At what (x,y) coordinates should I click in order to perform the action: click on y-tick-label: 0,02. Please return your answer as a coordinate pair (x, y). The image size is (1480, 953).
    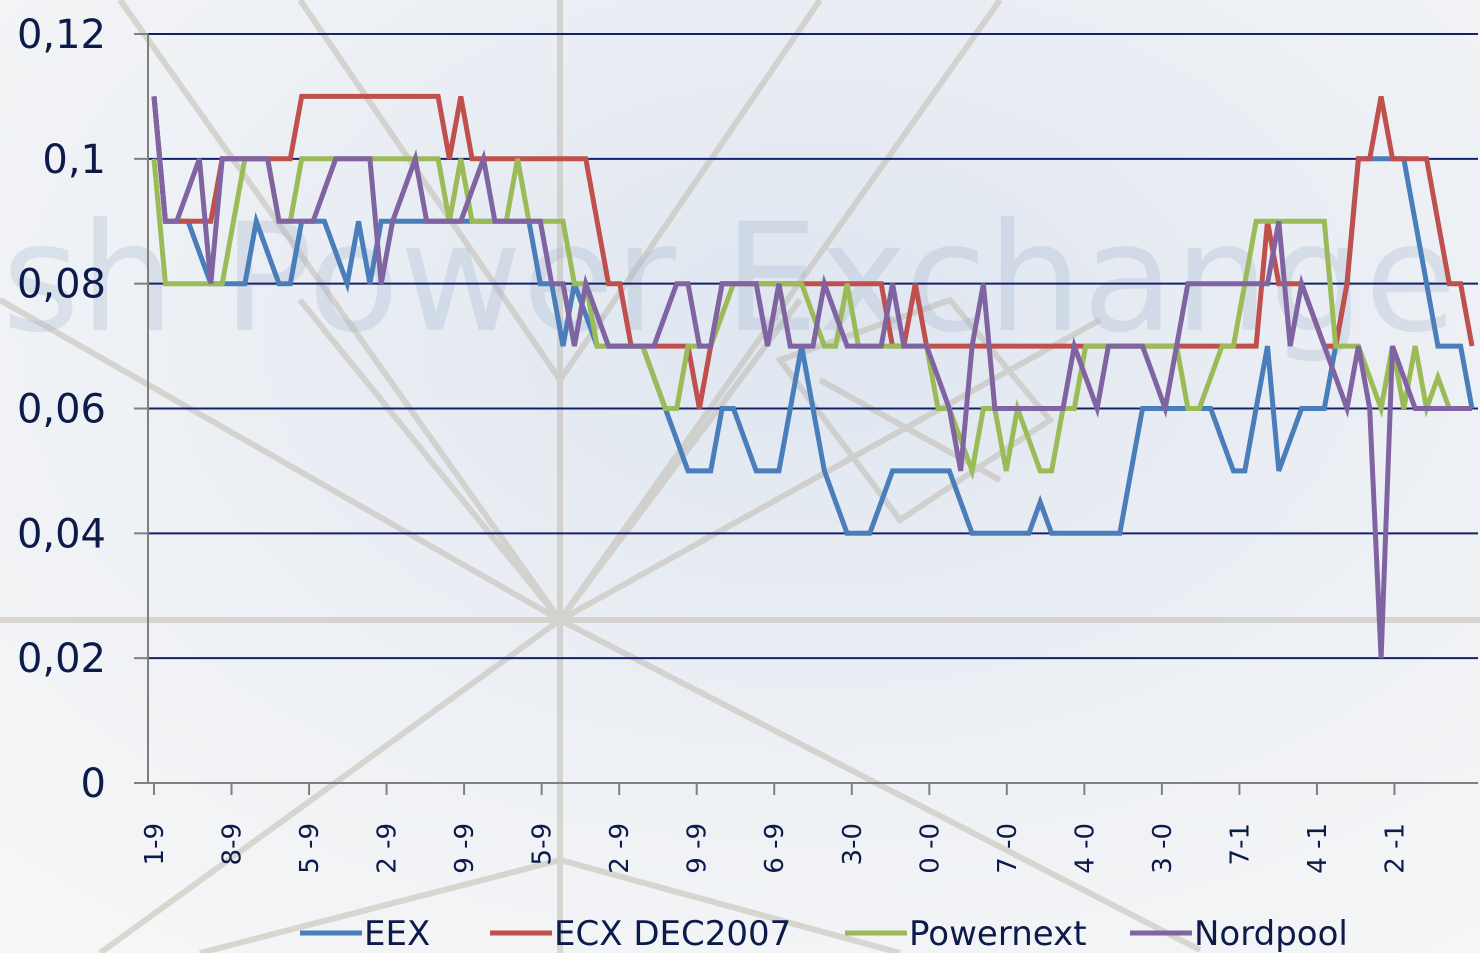
    Looking at the image, I should click on (61, 659).